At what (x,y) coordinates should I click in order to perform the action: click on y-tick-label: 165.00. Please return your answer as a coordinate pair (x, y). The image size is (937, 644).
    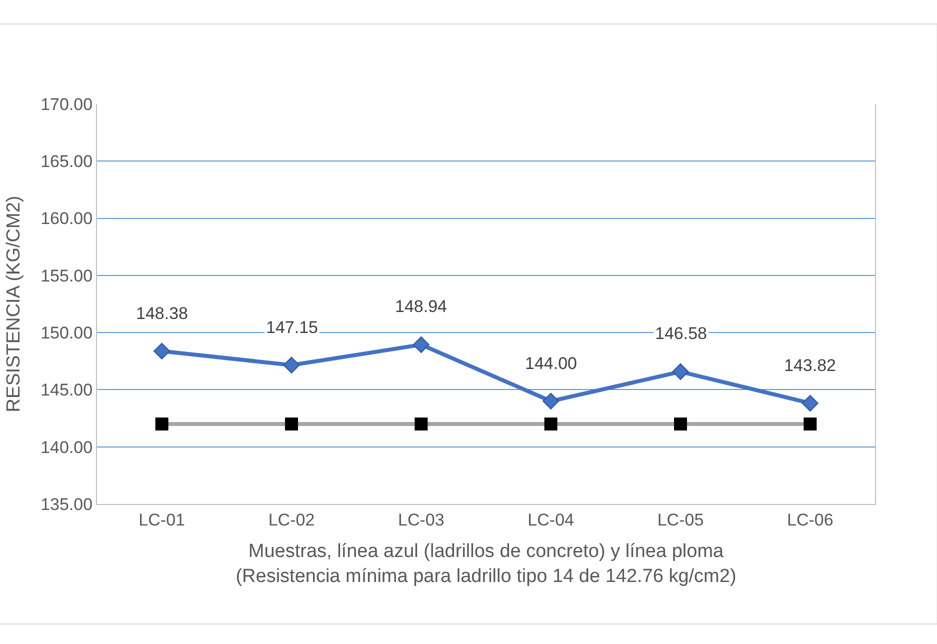
    Looking at the image, I should click on (66, 162).